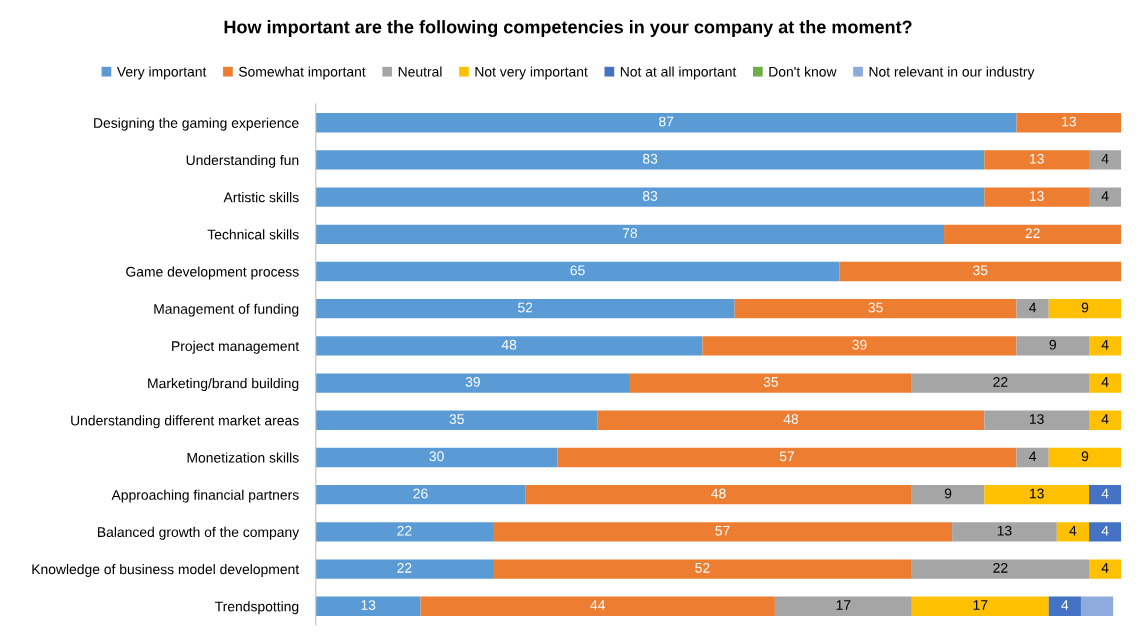 The width and height of the screenshot is (1136, 635). I want to click on y-tick-label: Understanding different market areas, so click(185, 422).